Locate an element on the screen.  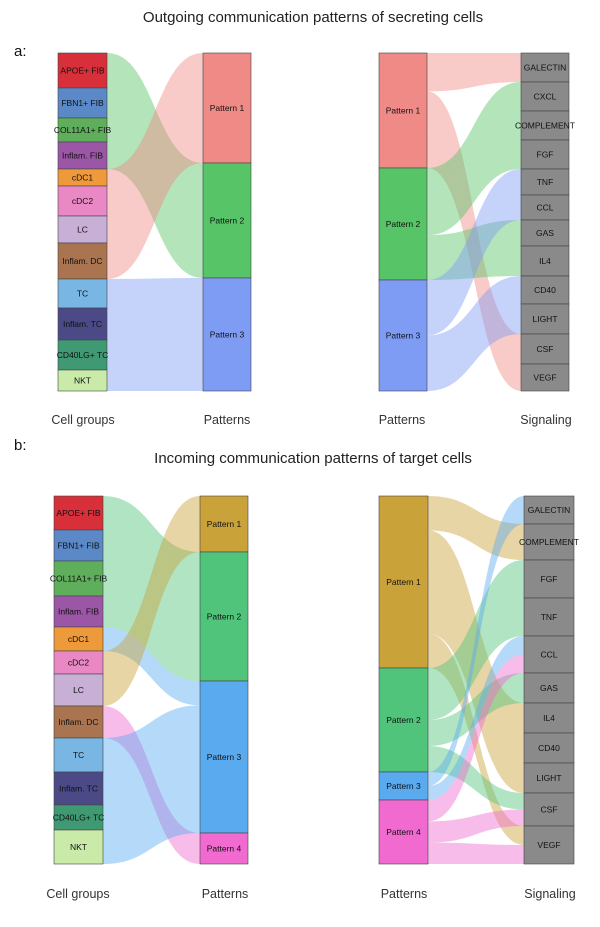
flow-b-cdc2 is located at coordinates (151, 585).